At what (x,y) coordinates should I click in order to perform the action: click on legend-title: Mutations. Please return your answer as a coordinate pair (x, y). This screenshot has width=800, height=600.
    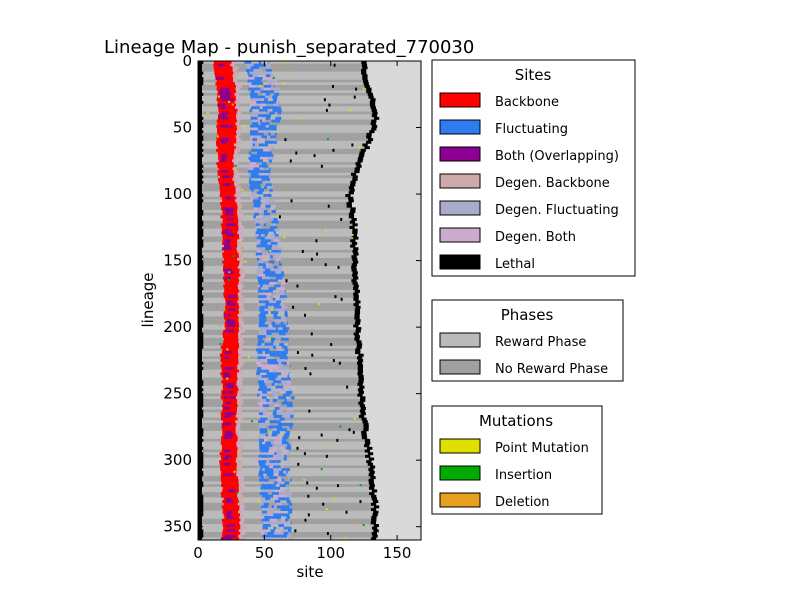
    Looking at the image, I should click on (516, 421).